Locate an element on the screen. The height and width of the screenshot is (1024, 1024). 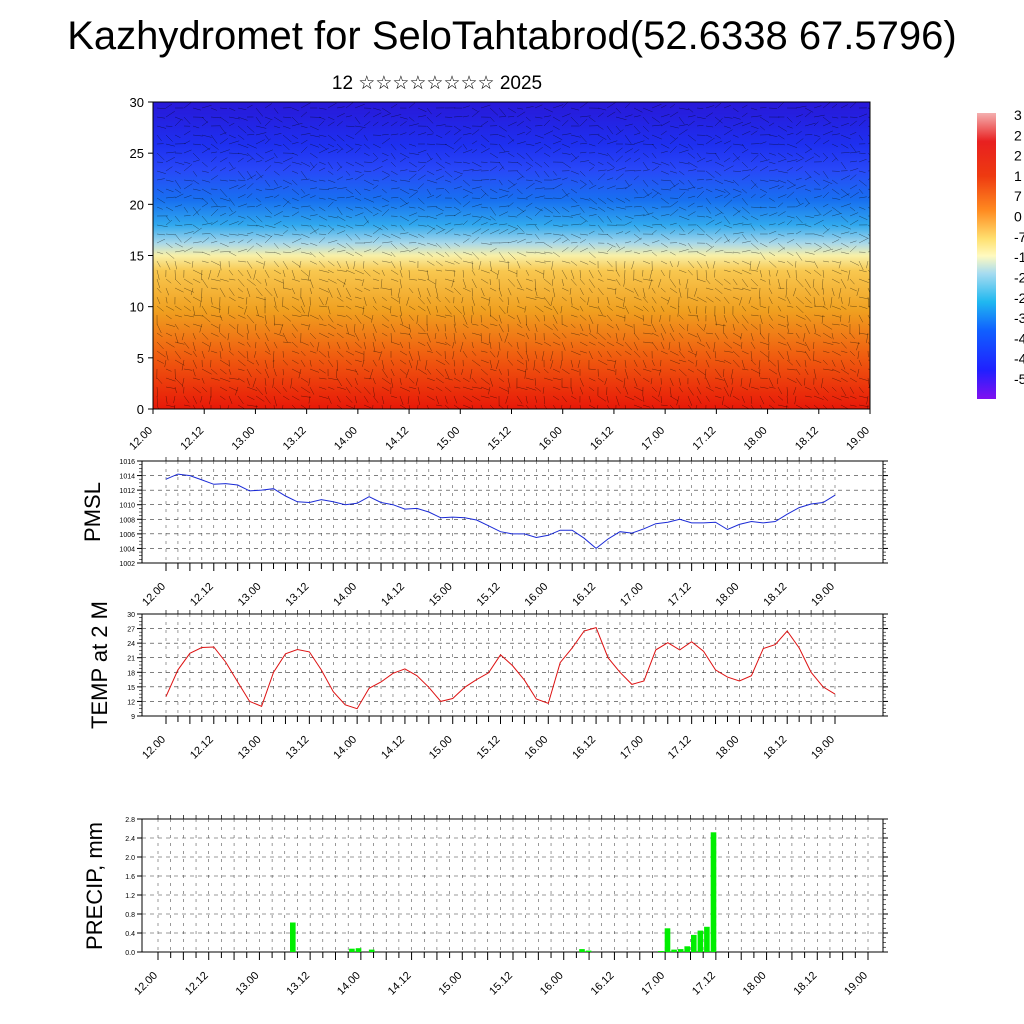
y-tick-label: 24 is located at coordinates (131, 644).